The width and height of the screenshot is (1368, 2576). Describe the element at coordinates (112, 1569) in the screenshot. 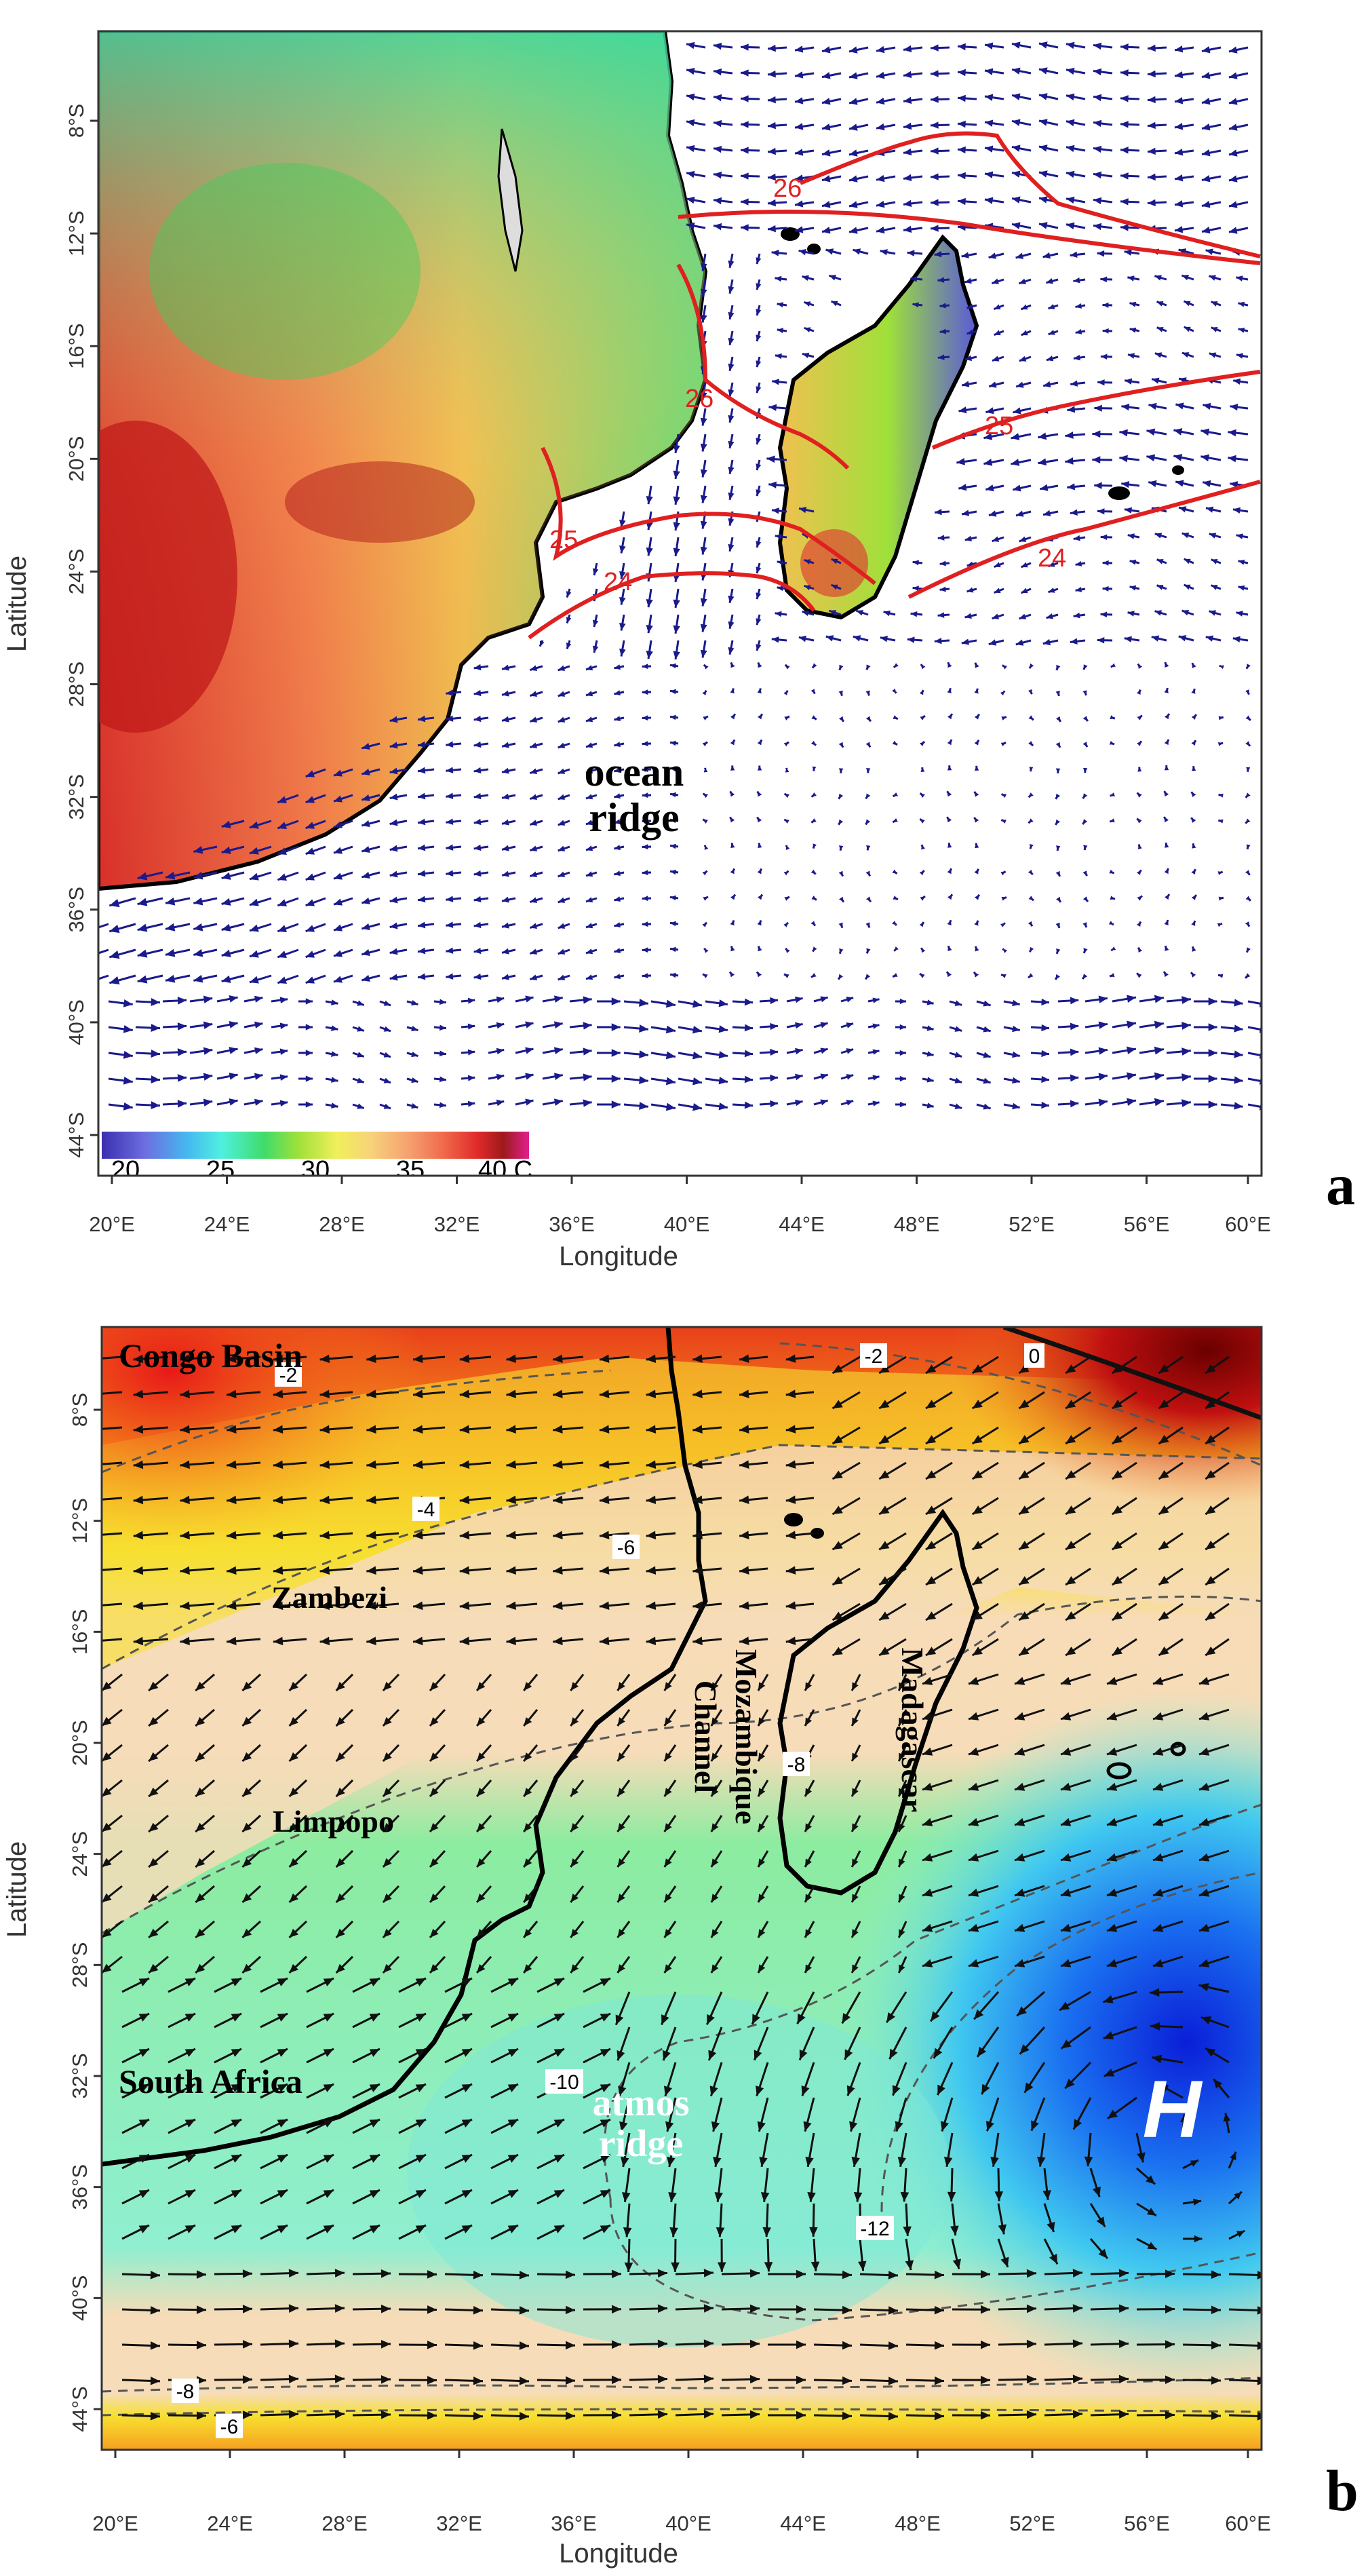

I see `wind-vector` at that location.